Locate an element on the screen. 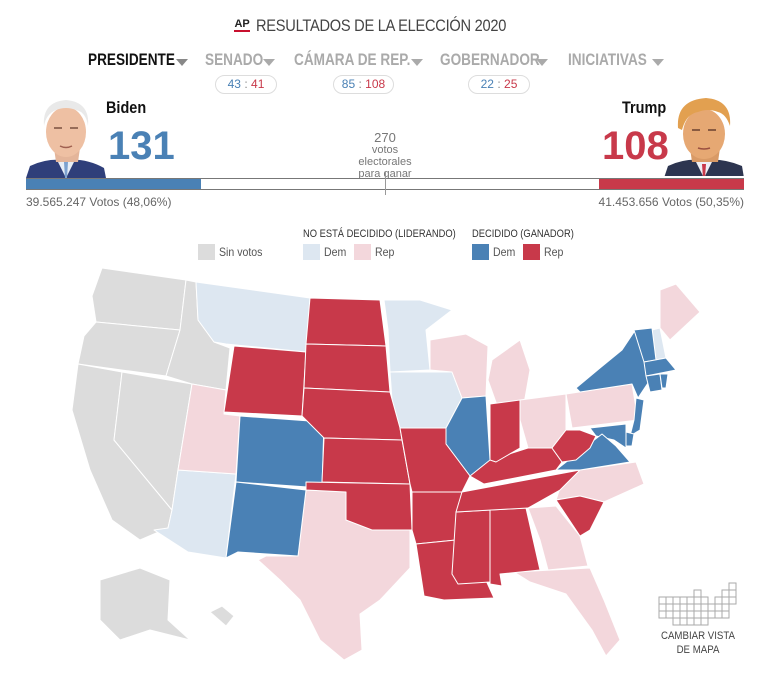  state-sd is located at coordinates (347, 368).